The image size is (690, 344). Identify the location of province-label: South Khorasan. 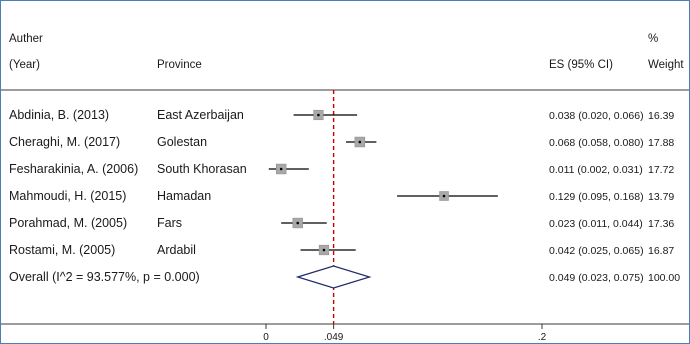
(202, 169).